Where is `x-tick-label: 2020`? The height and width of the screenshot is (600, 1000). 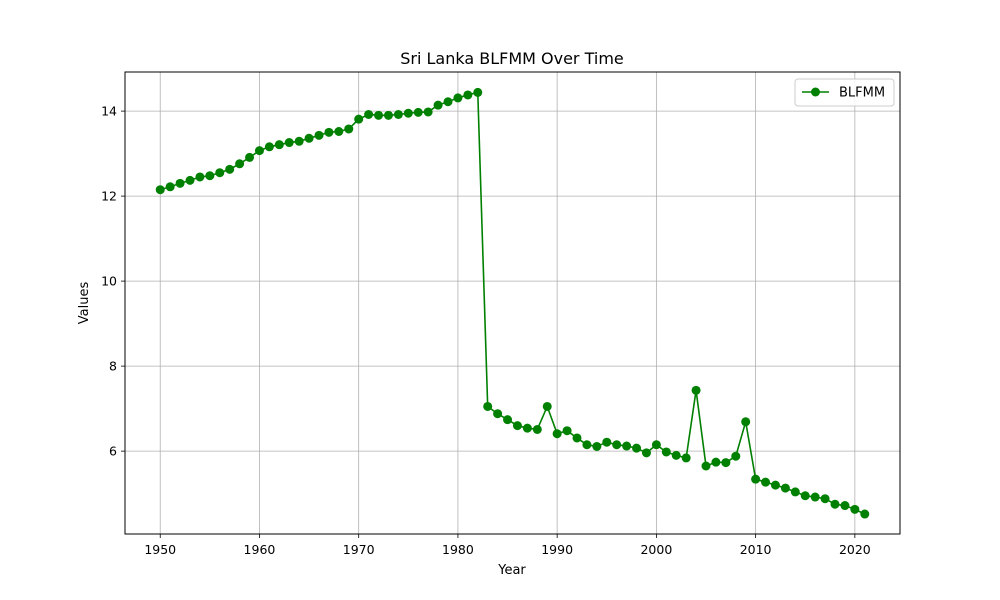 x-tick-label: 2020 is located at coordinates (855, 549).